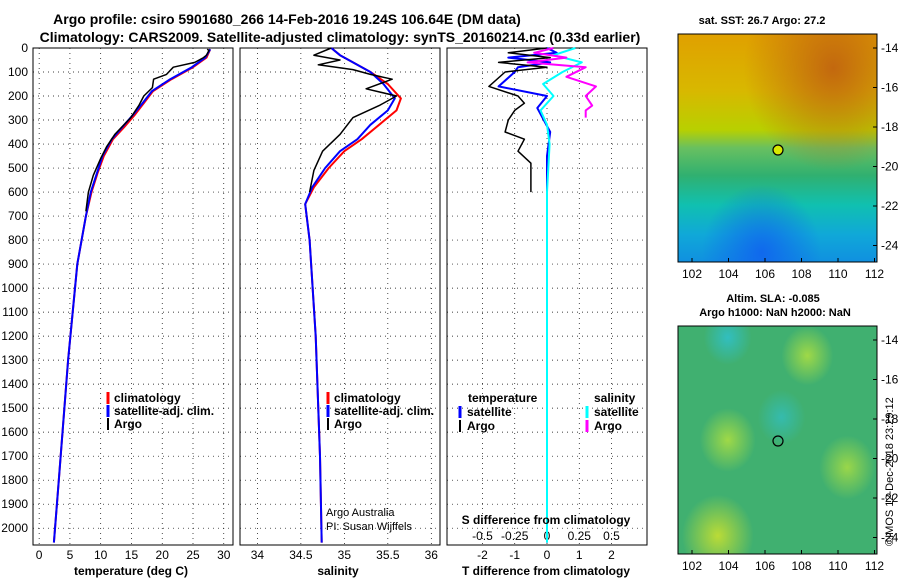 Image resolution: width=900 pixels, height=580 pixels. What do you see at coordinates (489, 412) in the screenshot?
I see `legend-label-t-satellite: satellite` at bounding box center [489, 412].